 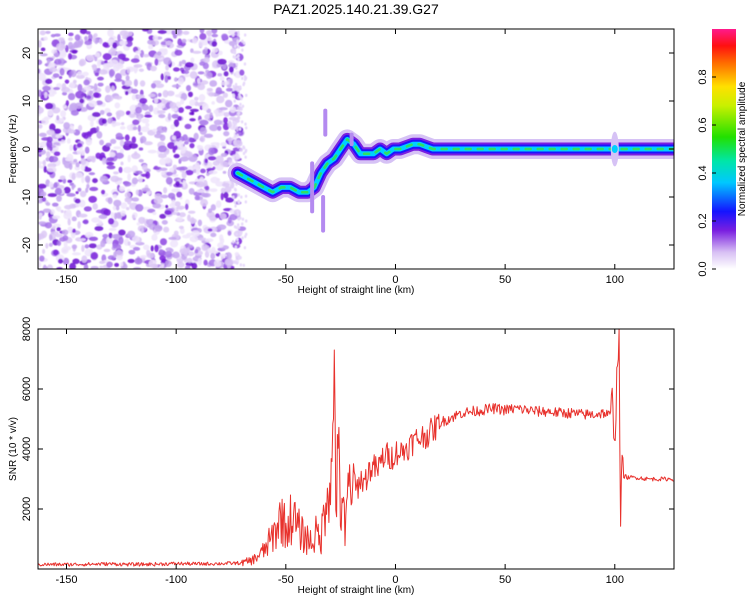 I want to click on x-tick-label: -50, so click(x=286, y=280).